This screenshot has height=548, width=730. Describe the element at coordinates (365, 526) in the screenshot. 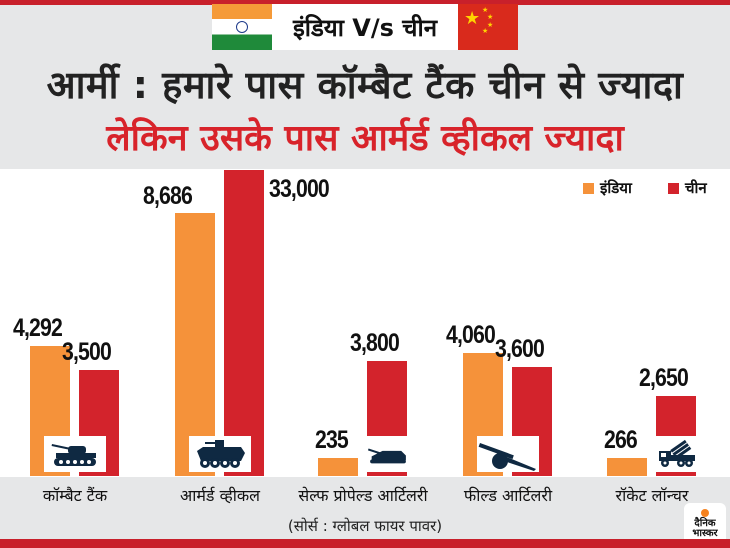

I see `source-note: (सोर्स : ग्लोबल फायर पावर)` at that location.